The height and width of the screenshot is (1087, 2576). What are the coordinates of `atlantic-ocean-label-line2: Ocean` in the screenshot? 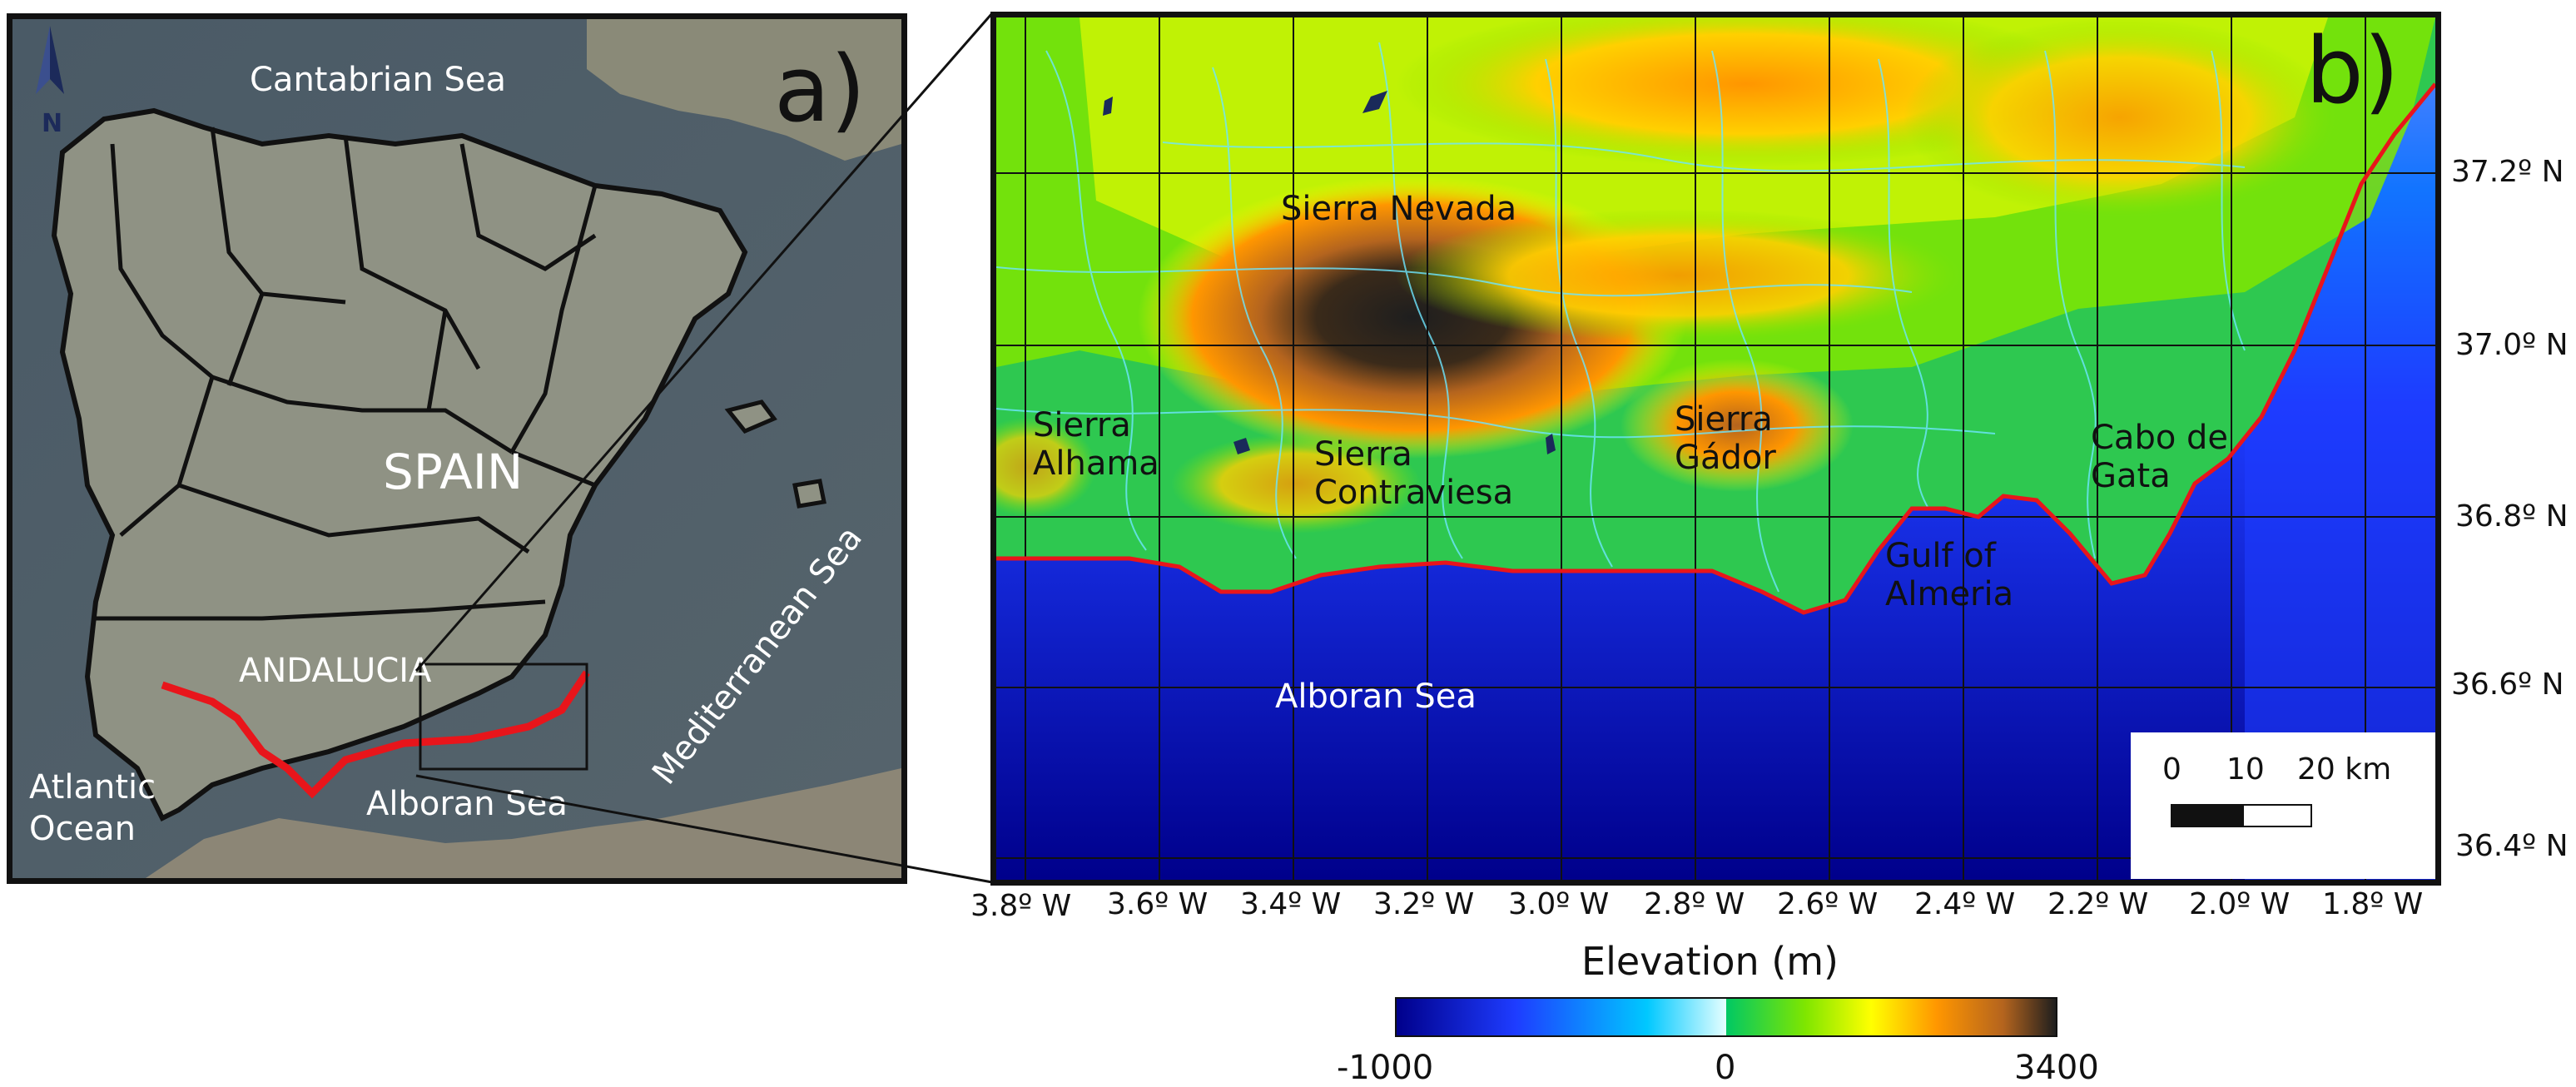 It's located at (82, 829).